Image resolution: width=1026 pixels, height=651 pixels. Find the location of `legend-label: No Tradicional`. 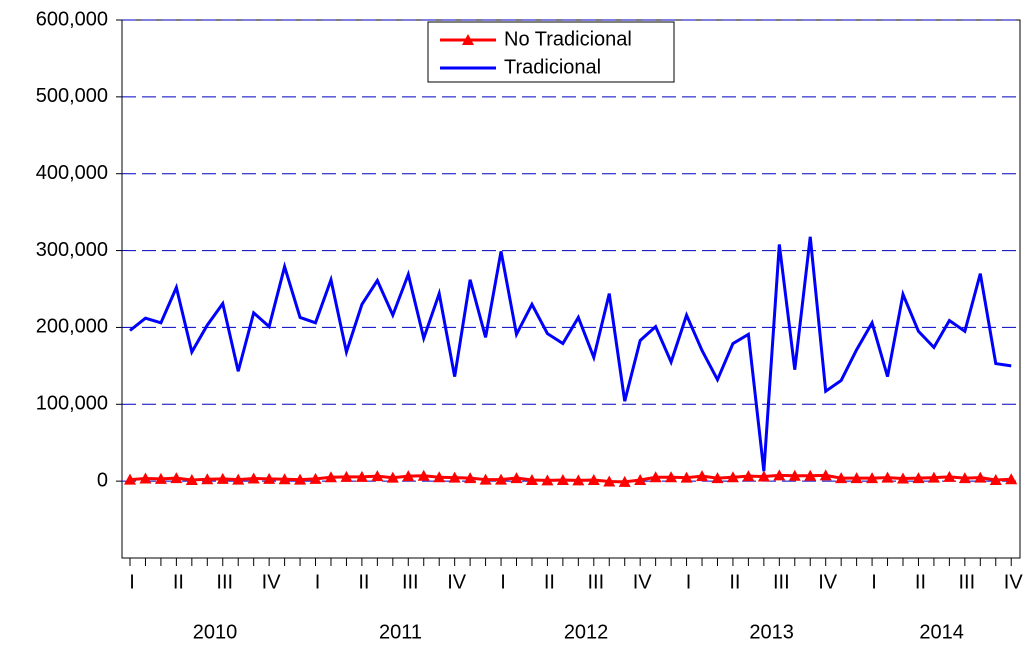

legend-label: No Tradicional is located at coordinates (568, 39).